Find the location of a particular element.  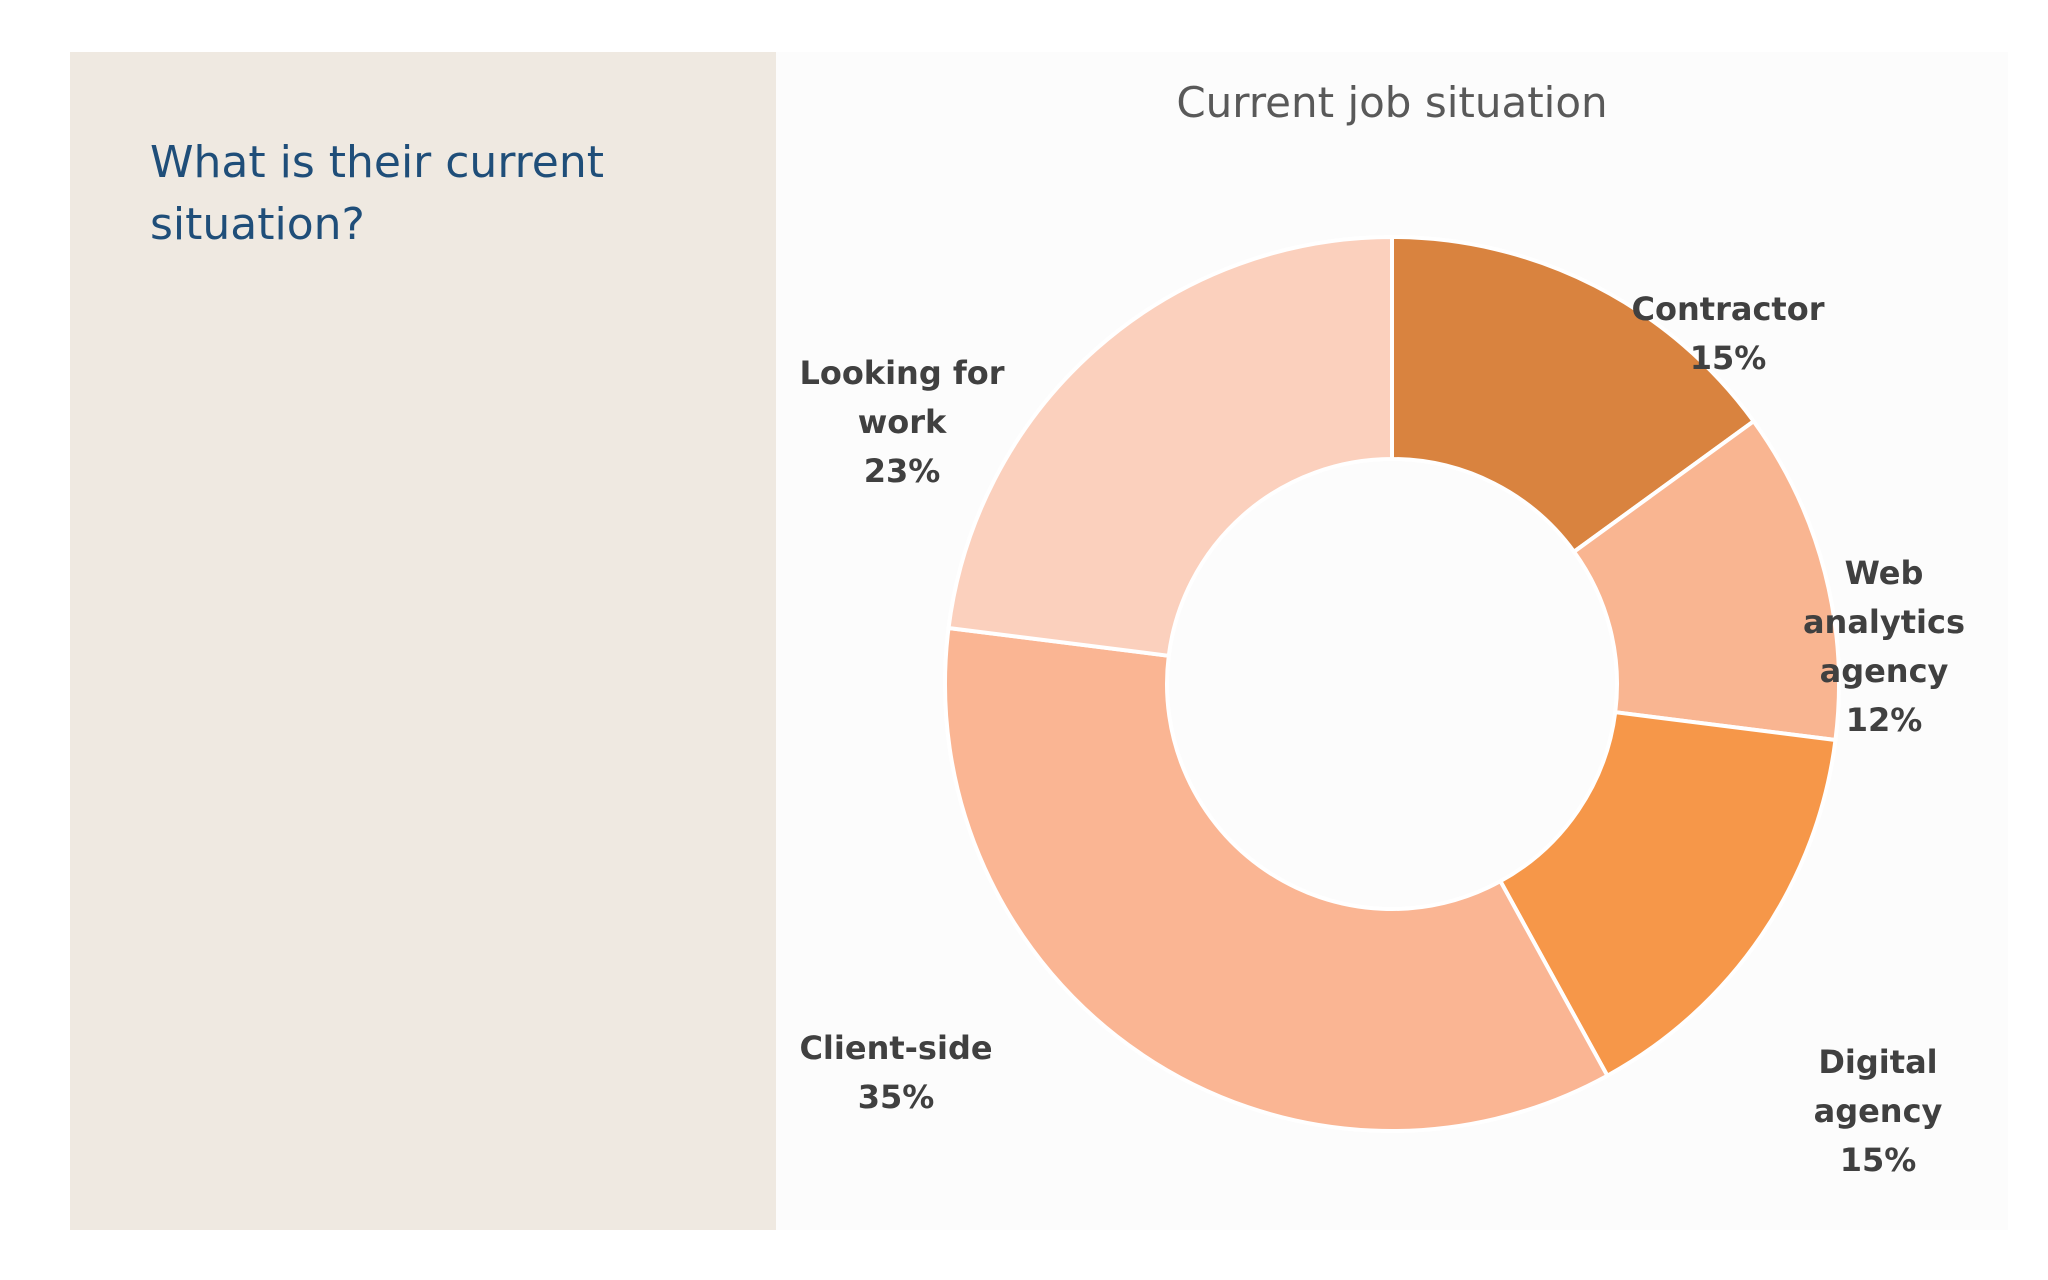

data-label-web-analytics-agency: Web analytics agency 12% is located at coordinates (1884, 647).